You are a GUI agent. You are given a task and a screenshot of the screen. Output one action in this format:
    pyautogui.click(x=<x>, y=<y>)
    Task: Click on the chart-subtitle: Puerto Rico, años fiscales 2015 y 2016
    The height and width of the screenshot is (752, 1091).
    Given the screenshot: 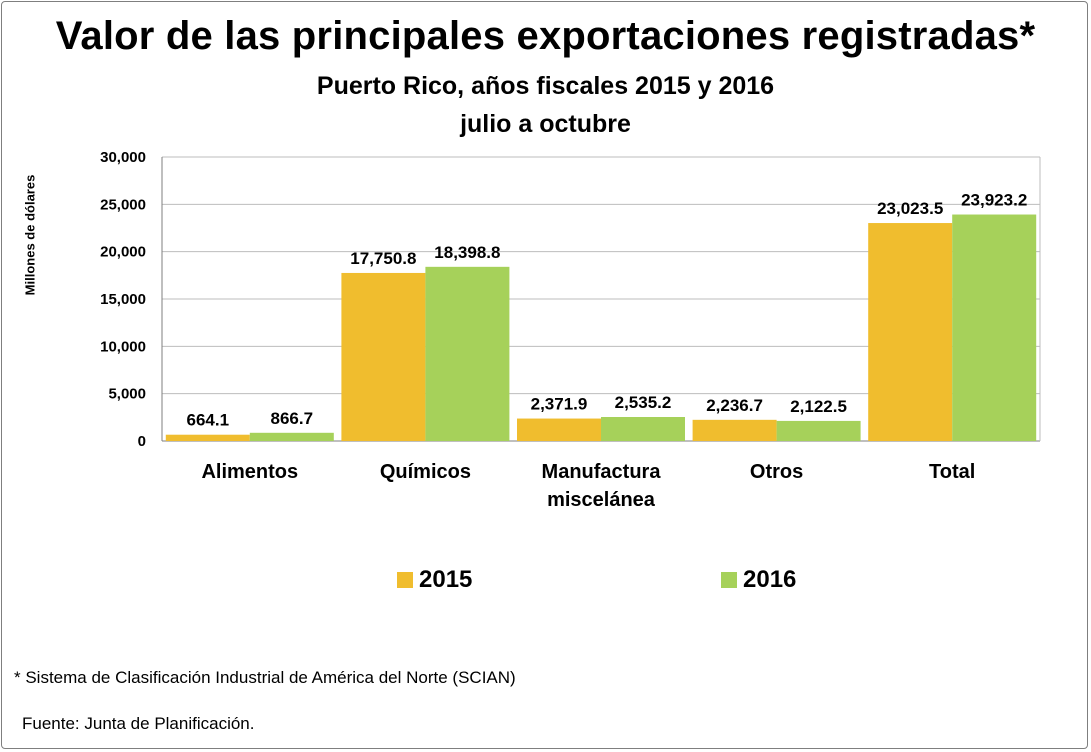 What is the action you would take?
    pyautogui.click(x=545, y=86)
    